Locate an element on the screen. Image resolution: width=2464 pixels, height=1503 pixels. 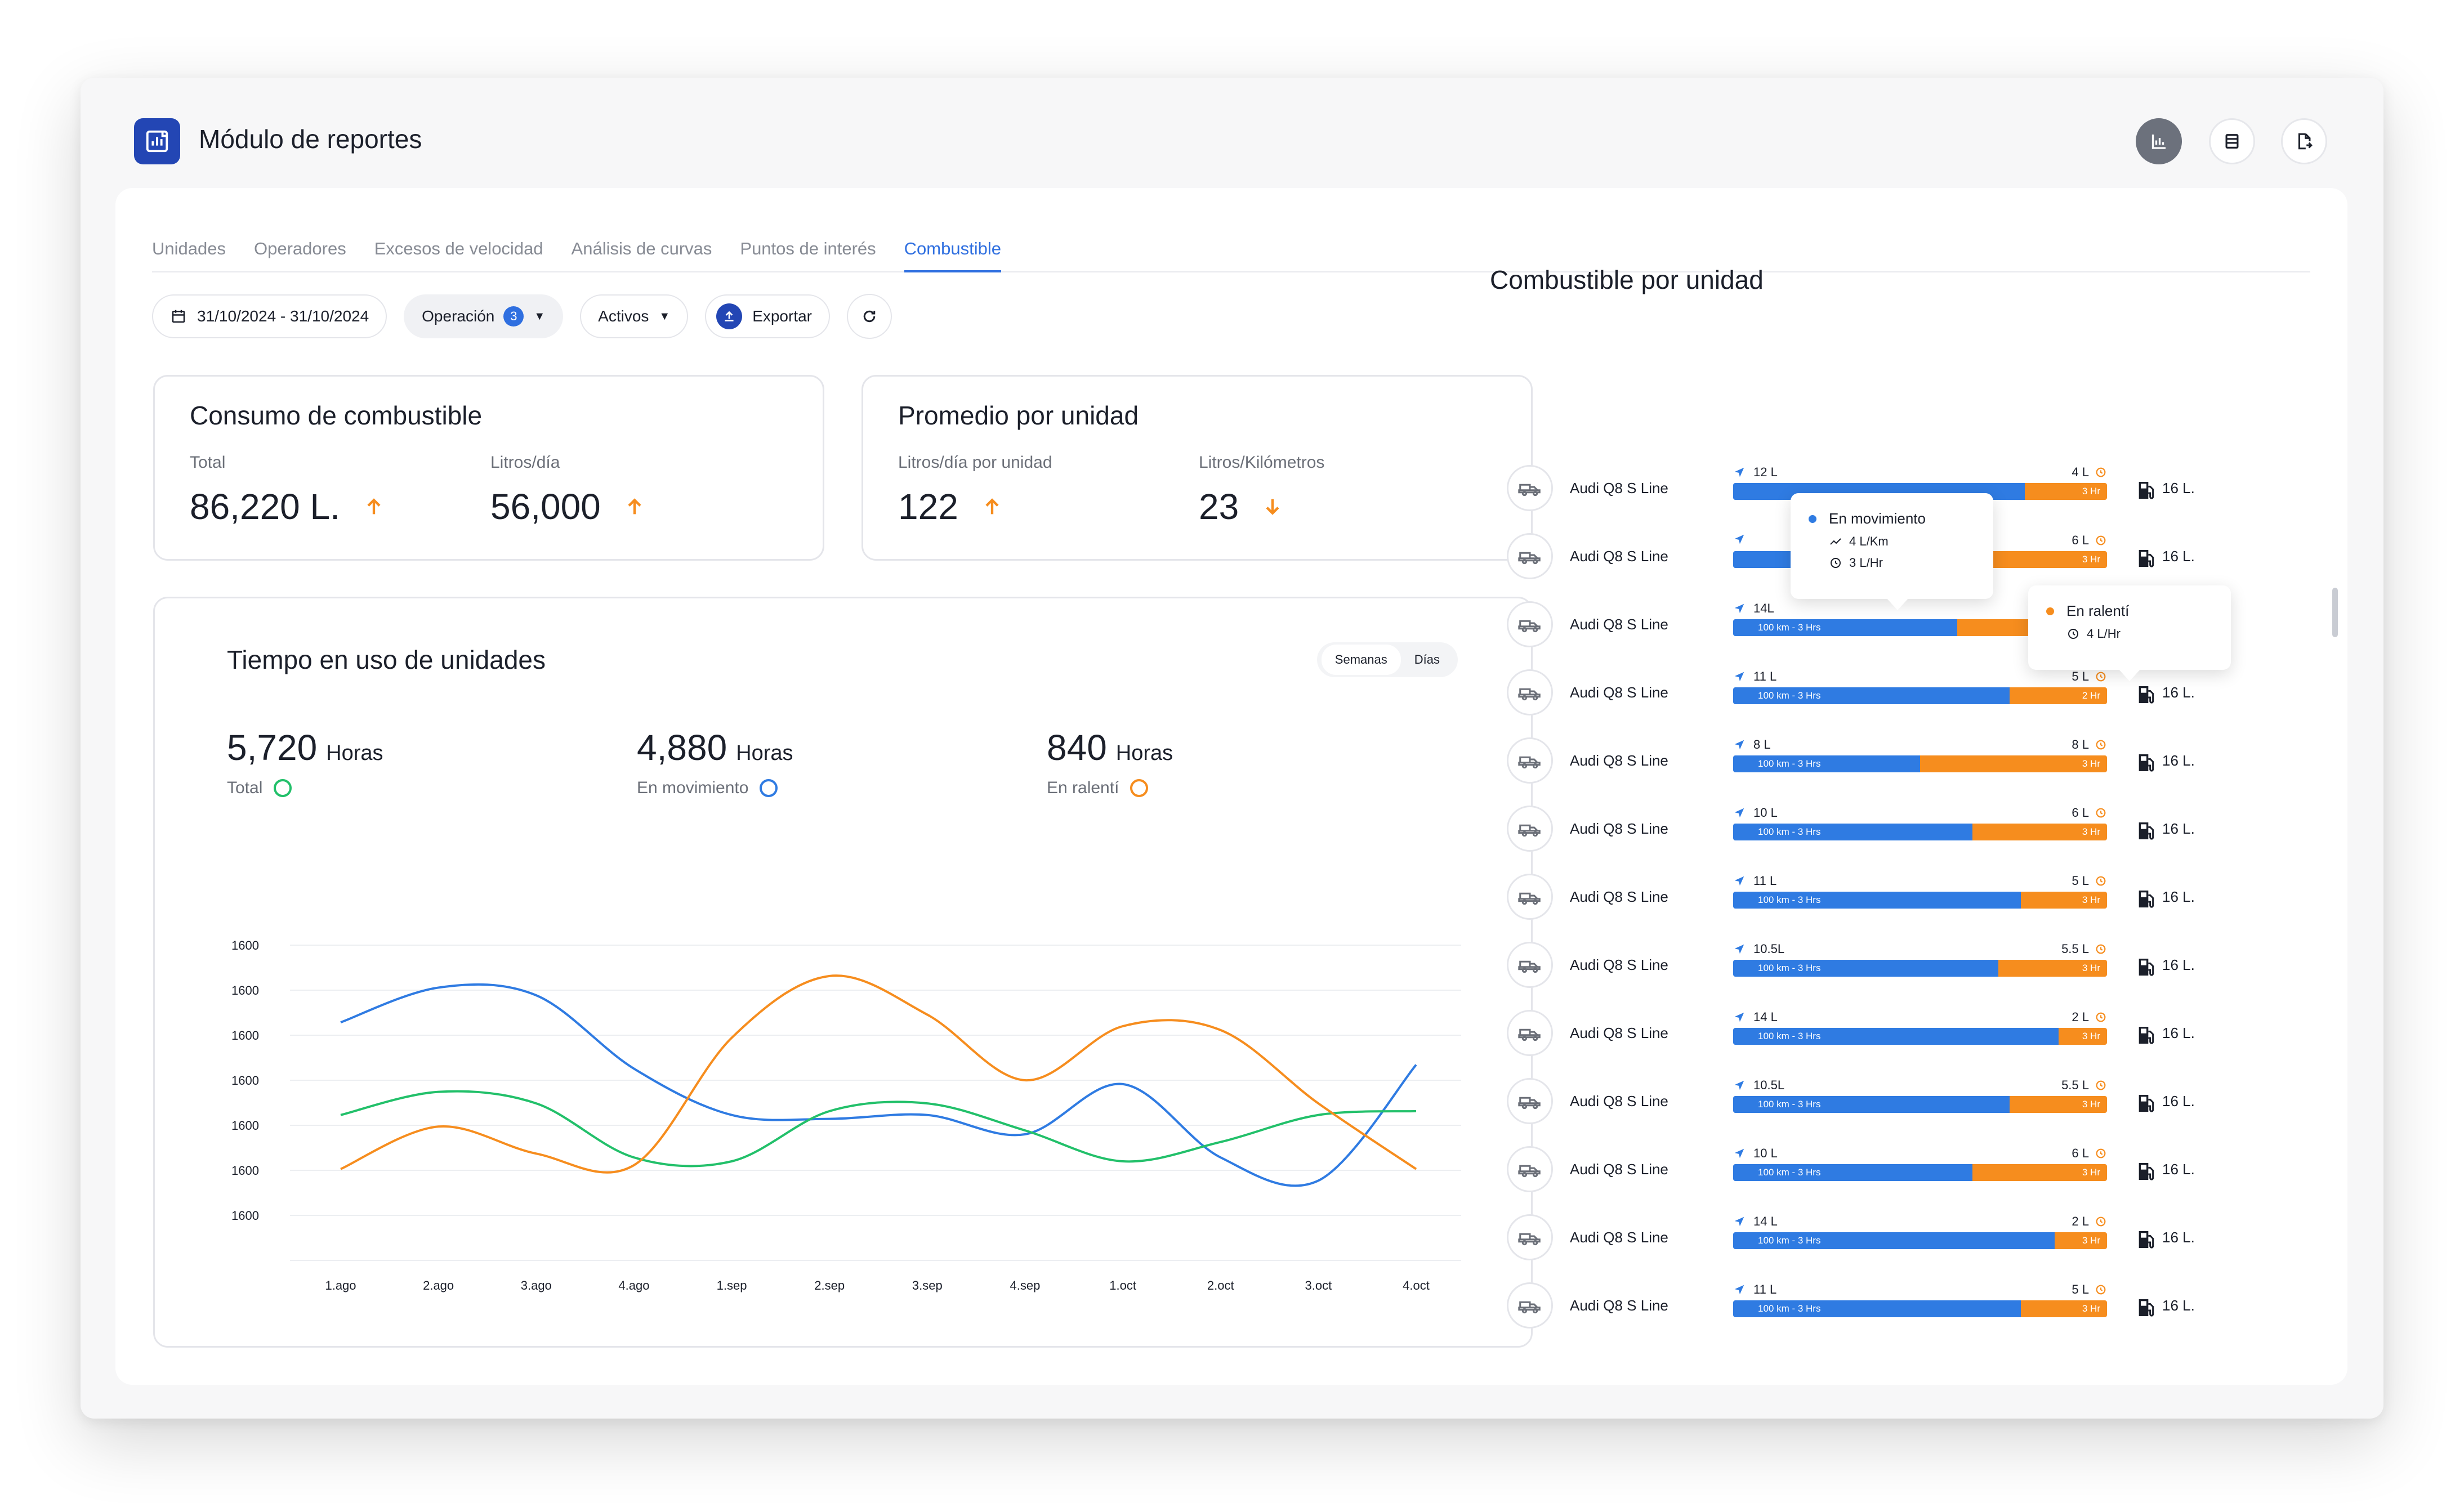
fuel-split-bar: 8 L 8 L 100 km - 3 Hrs 3 Hr is located at coordinates (1920, 763).